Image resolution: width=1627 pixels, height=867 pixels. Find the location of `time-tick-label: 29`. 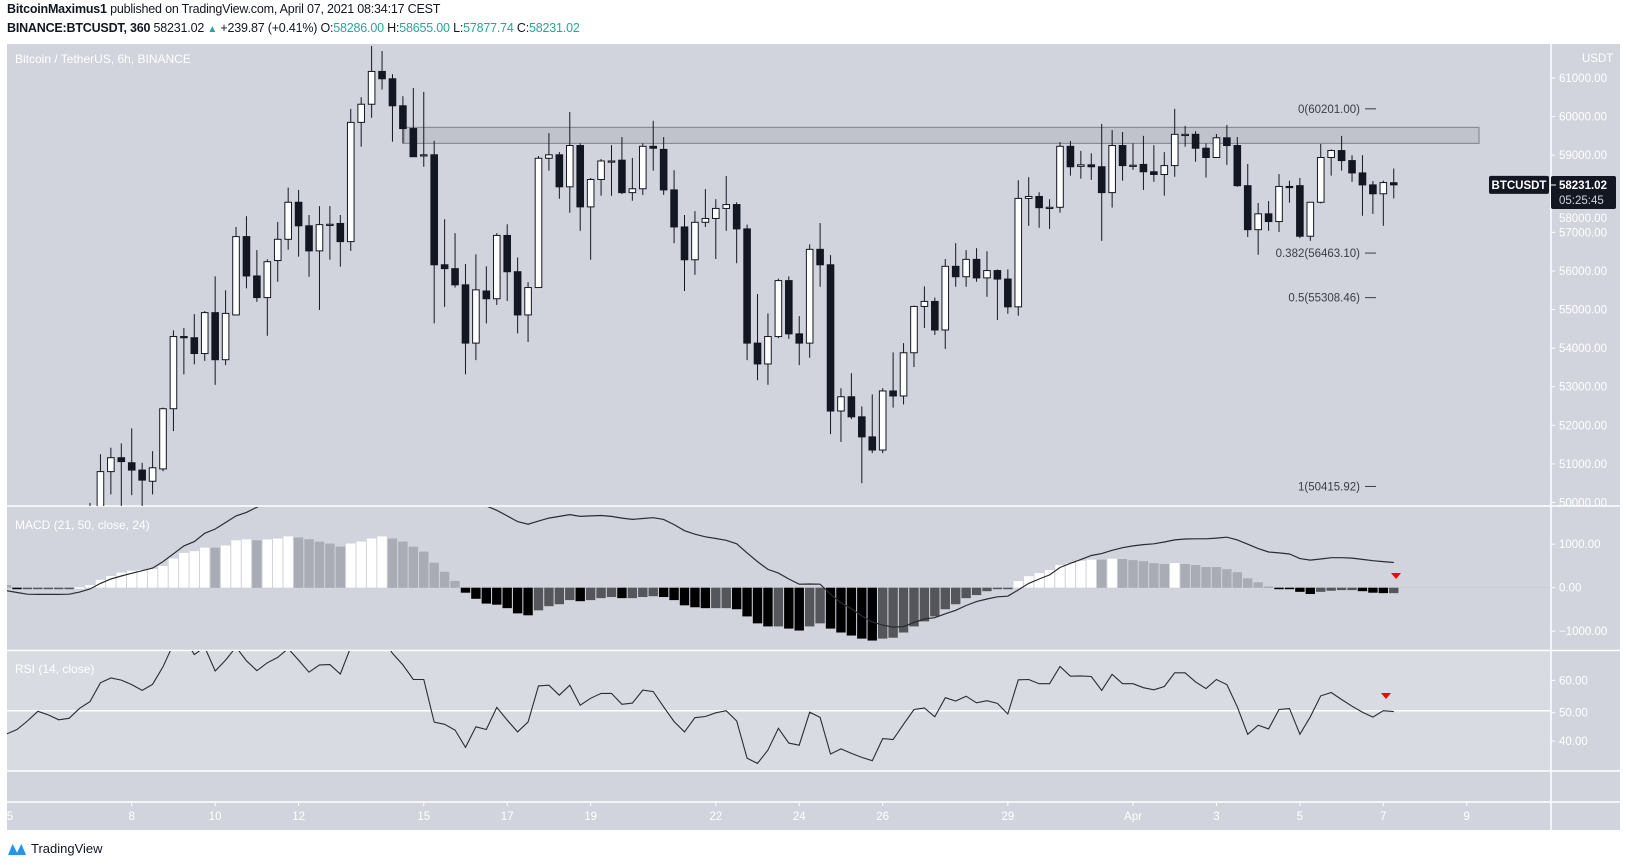

time-tick-label: 29 is located at coordinates (1007, 817).